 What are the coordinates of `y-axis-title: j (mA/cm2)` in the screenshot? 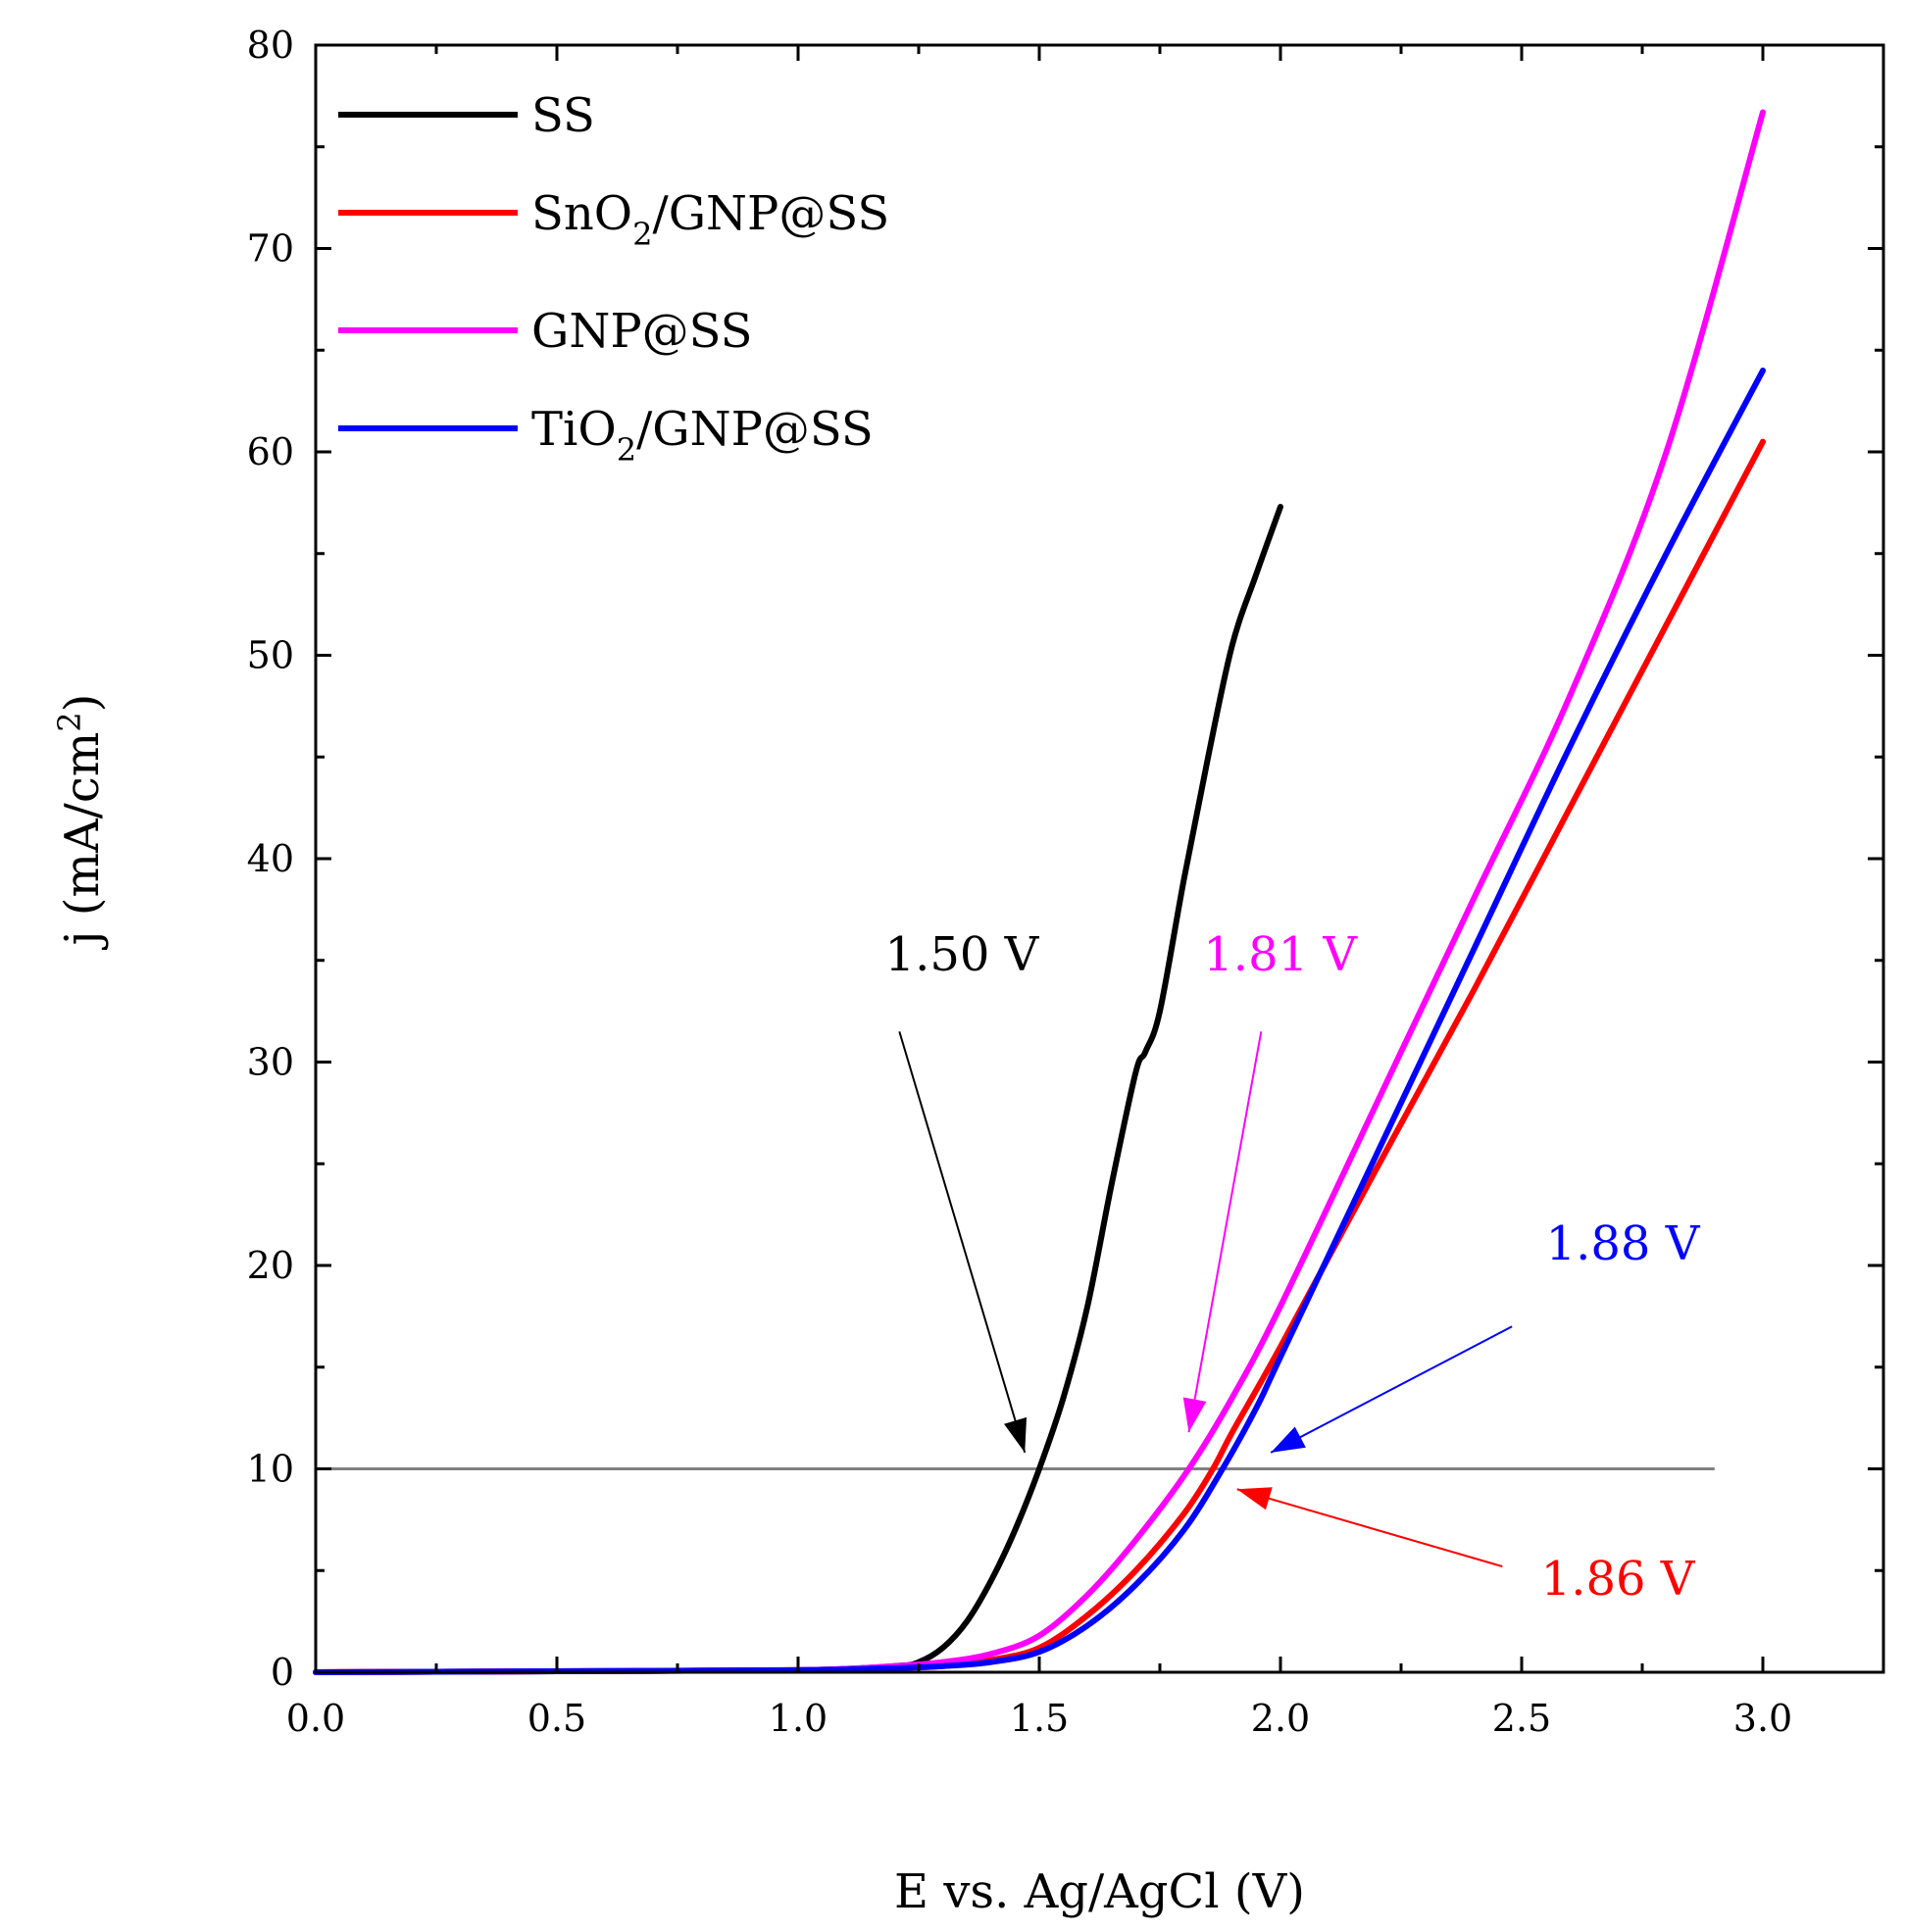 It's located at (80, 822).